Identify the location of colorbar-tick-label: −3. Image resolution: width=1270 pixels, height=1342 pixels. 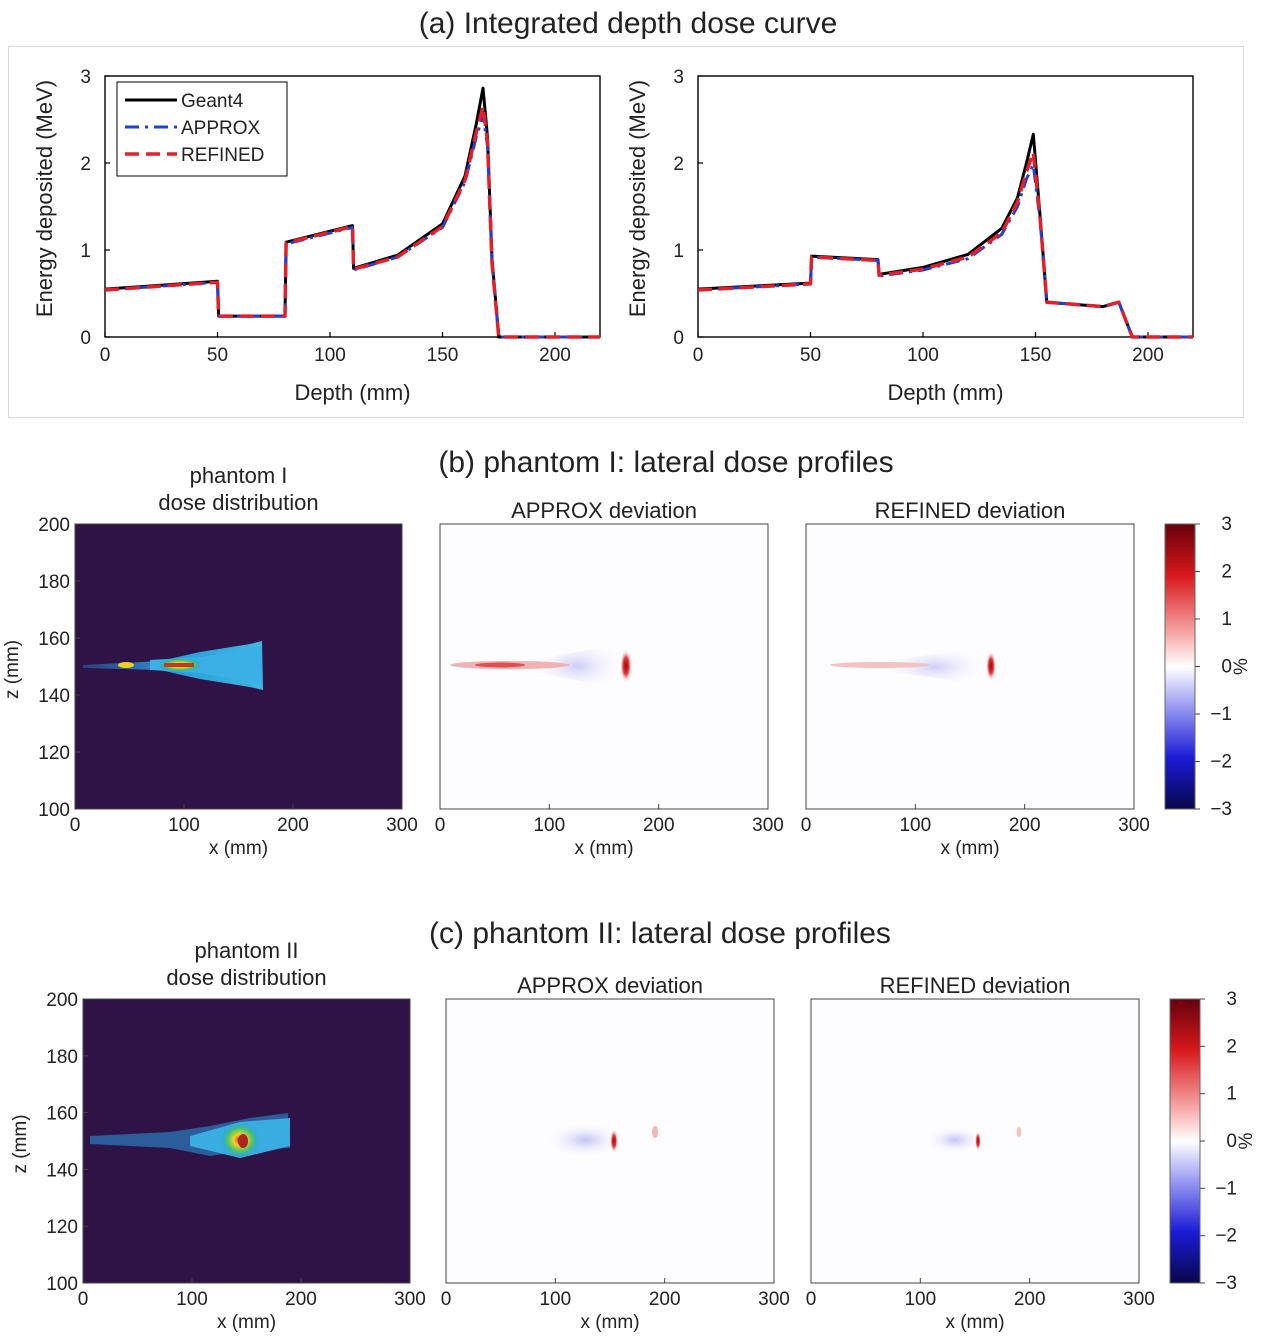
(1226, 1283).